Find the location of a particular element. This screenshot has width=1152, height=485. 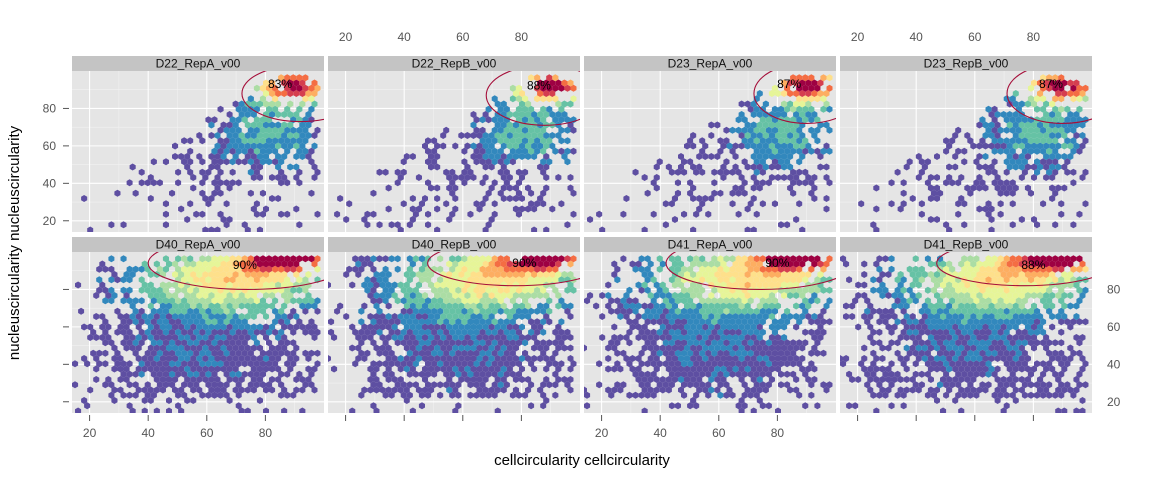

ellipse-contour is located at coordinates (1049, 97).